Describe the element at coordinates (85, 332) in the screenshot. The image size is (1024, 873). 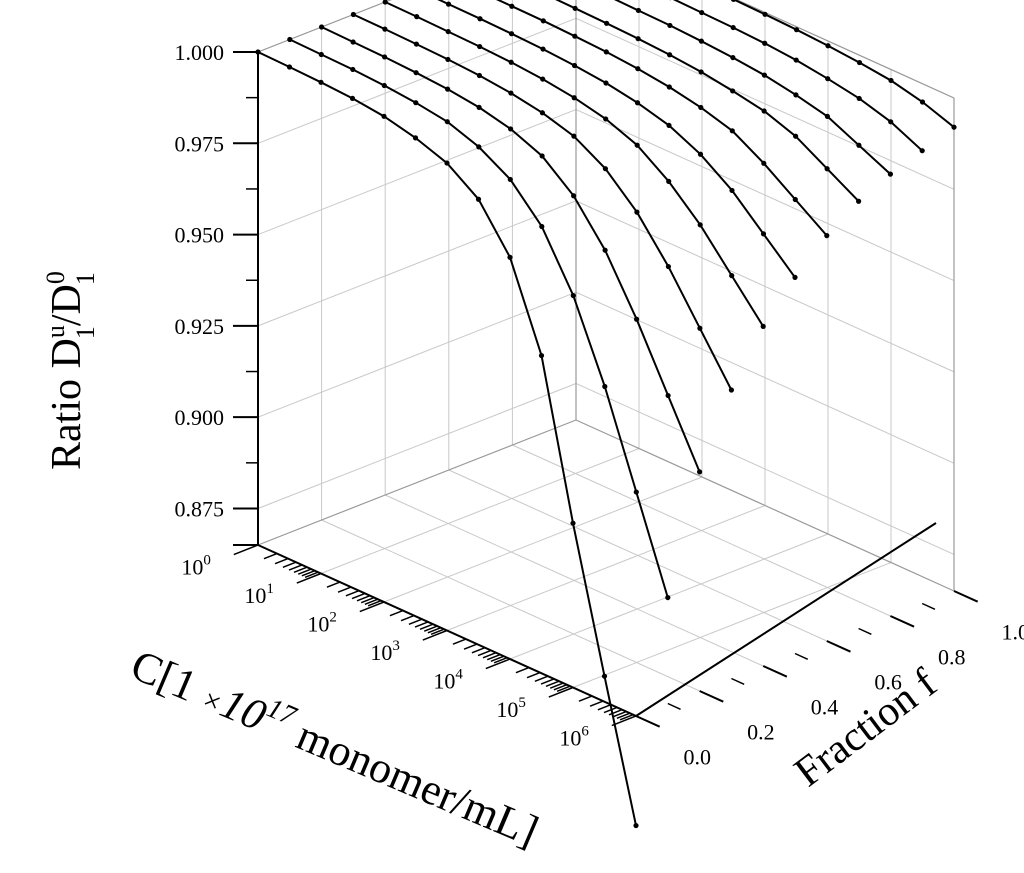
I see `z-title-sub1: 1` at that location.